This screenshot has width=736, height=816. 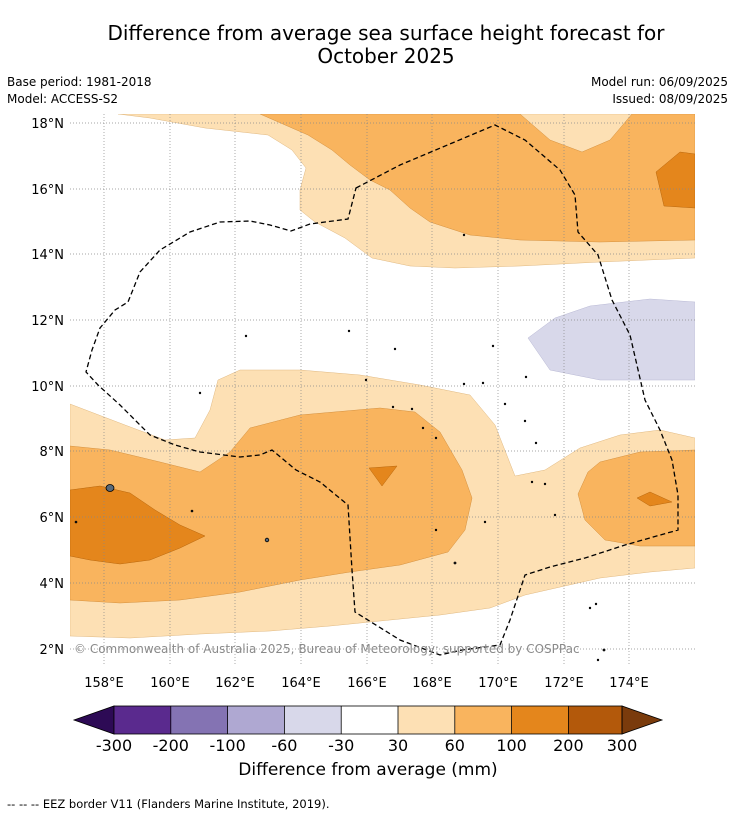 I want to click on lat-label-2n: 2°N, so click(x=52, y=650).